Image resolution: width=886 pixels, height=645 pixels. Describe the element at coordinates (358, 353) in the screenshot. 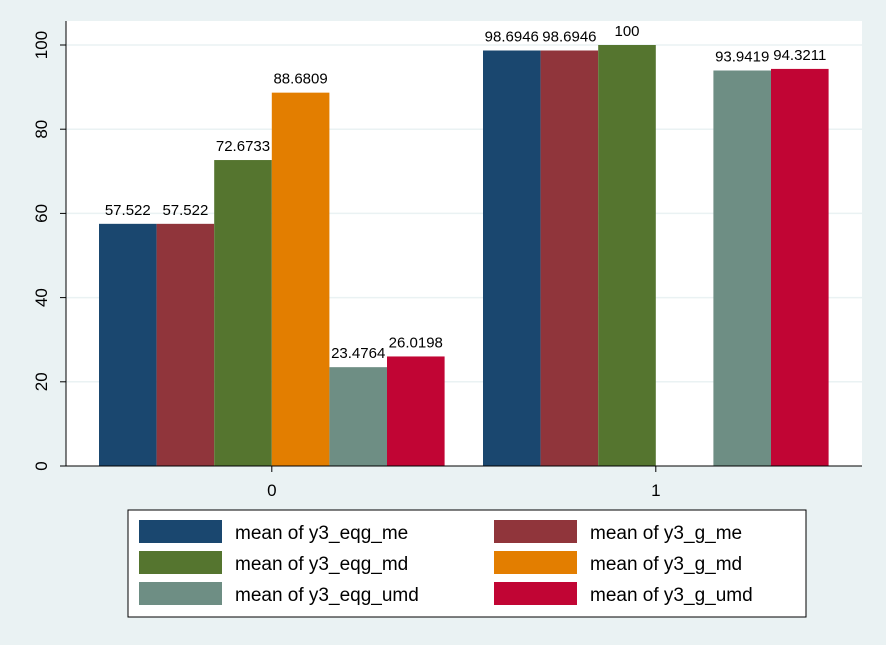

I see `data-label: 23.4764` at that location.